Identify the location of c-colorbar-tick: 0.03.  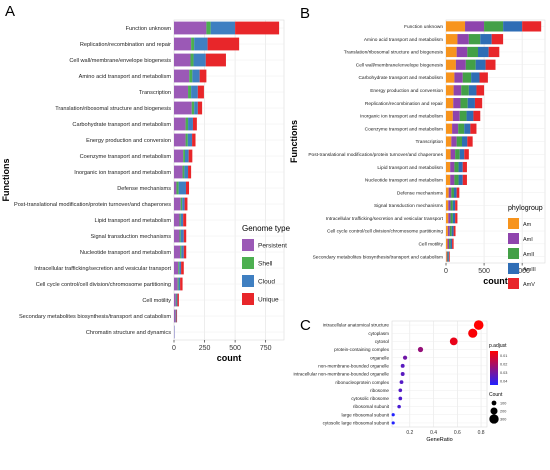
(503, 373).